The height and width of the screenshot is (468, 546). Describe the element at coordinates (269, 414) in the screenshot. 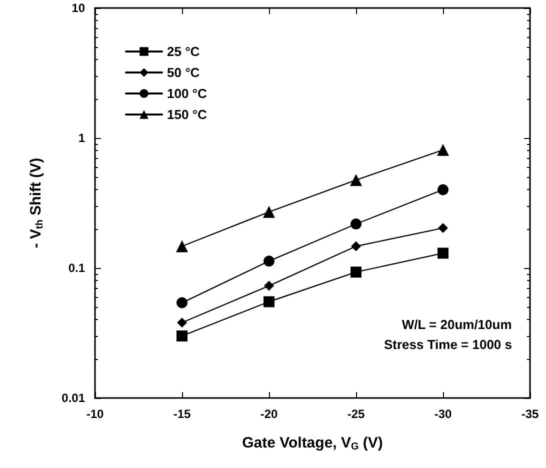

I see `x-tick-label: -20` at that location.